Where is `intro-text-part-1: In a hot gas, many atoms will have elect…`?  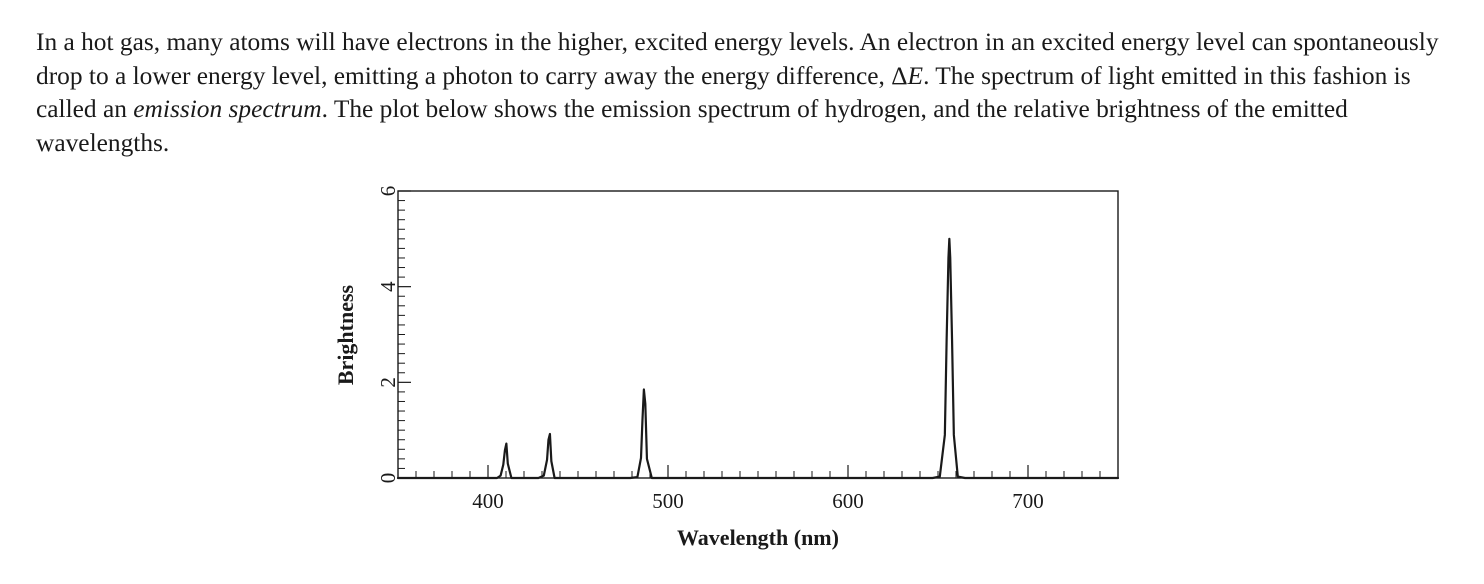 intro-text-part-1: In a hot gas, many atoms will have elect… is located at coordinates (737, 59).